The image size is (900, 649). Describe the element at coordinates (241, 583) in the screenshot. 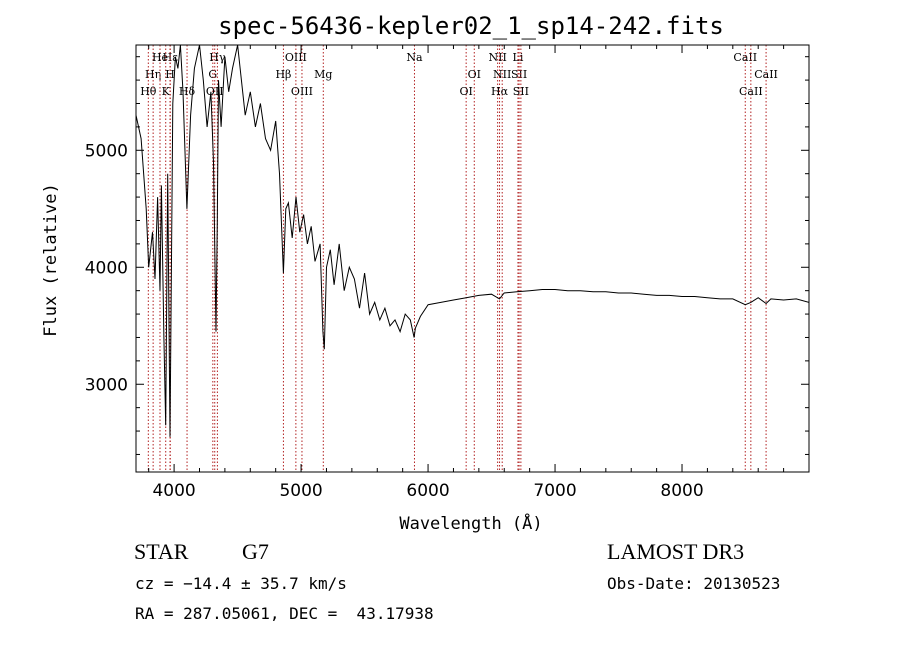

I see `redshift-info: cz = −14.4 ± 35.7 km/s` at that location.